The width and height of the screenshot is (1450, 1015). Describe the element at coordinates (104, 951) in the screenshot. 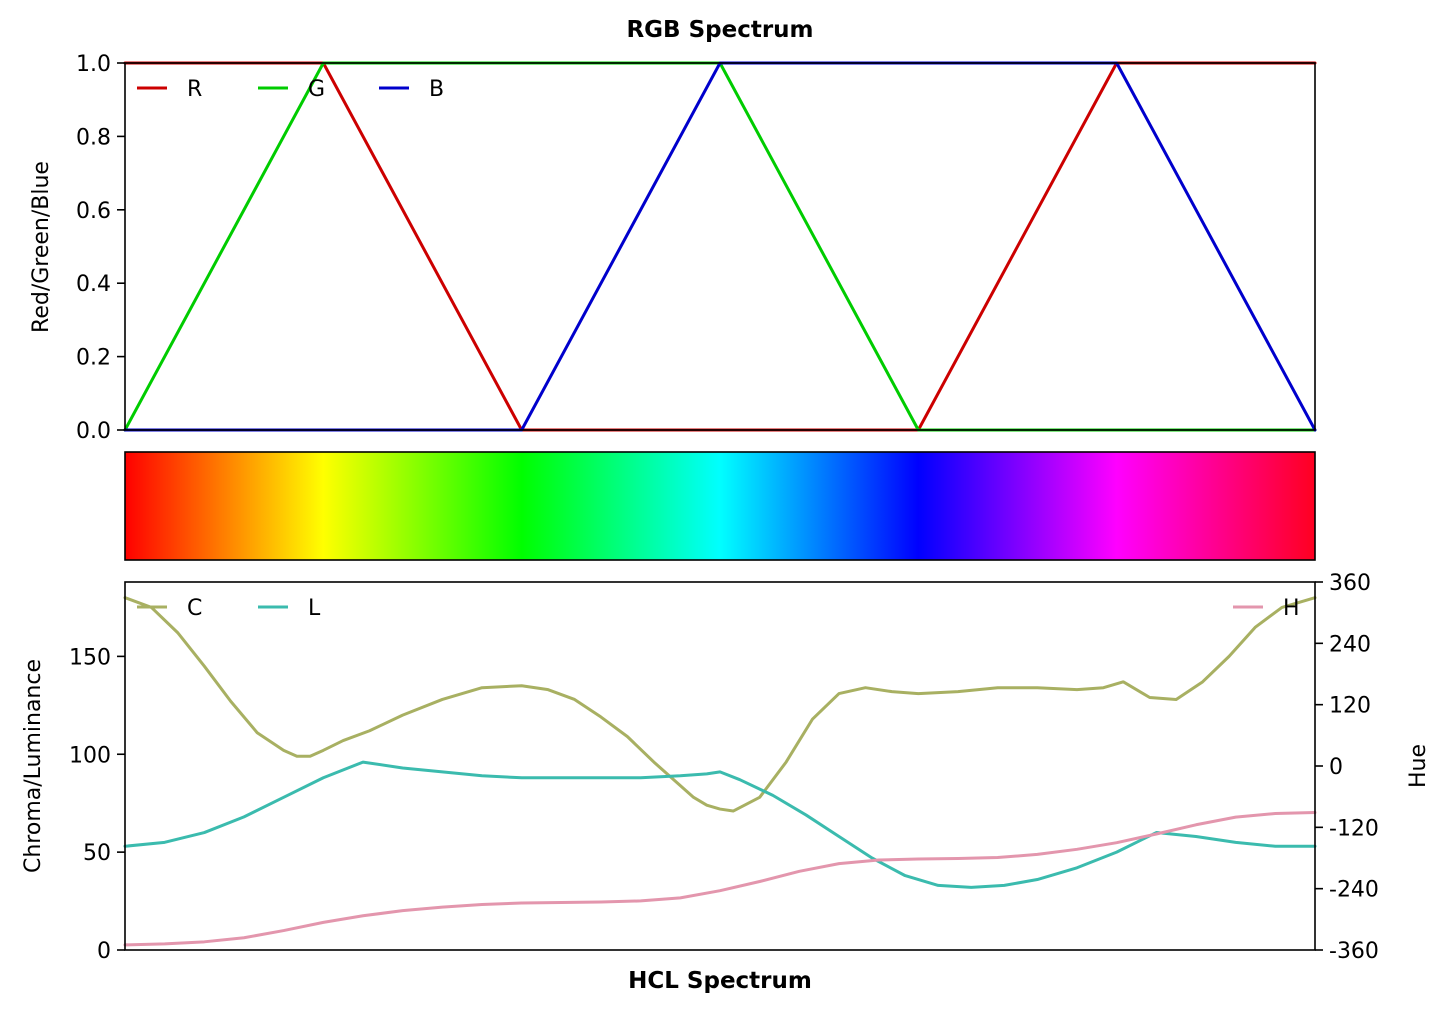

I see `hcl-y-tick-label: 0` at that location.